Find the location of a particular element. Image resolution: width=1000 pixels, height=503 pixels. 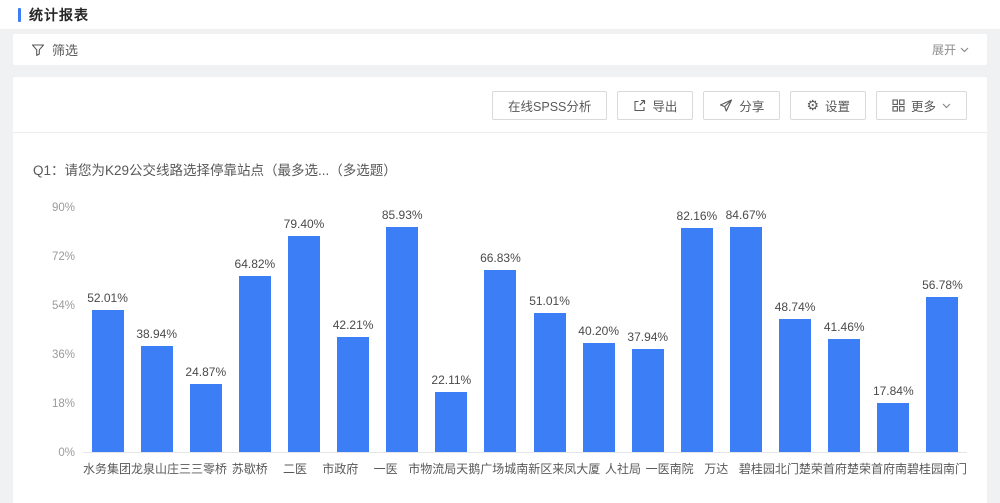

x-category-label: 一医南院 is located at coordinates (669, 469).